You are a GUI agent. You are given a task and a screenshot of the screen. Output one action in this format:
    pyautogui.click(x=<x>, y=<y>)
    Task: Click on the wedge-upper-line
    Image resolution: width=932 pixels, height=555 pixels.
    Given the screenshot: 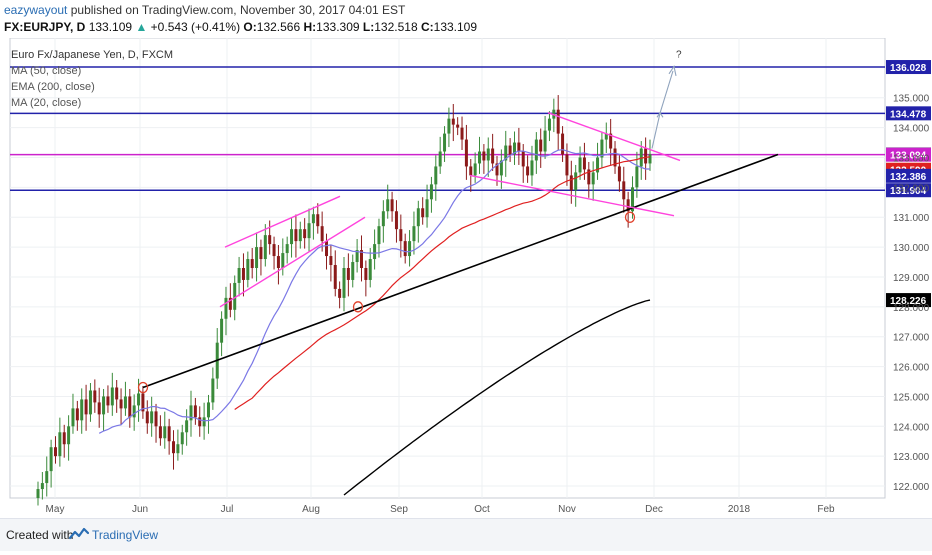 What is the action you would take?
    pyautogui.click(x=614, y=137)
    